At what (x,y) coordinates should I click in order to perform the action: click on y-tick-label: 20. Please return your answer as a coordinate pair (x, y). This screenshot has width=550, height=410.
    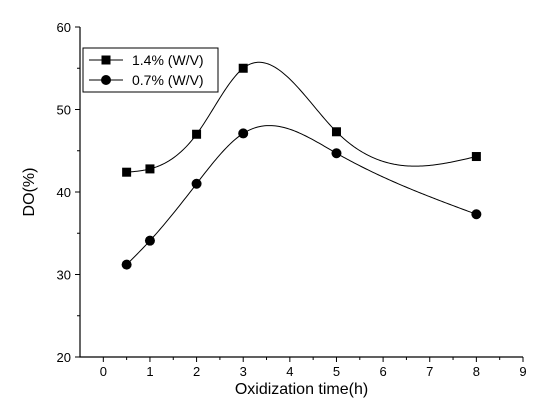
    Looking at the image, I should click on (64, 357).